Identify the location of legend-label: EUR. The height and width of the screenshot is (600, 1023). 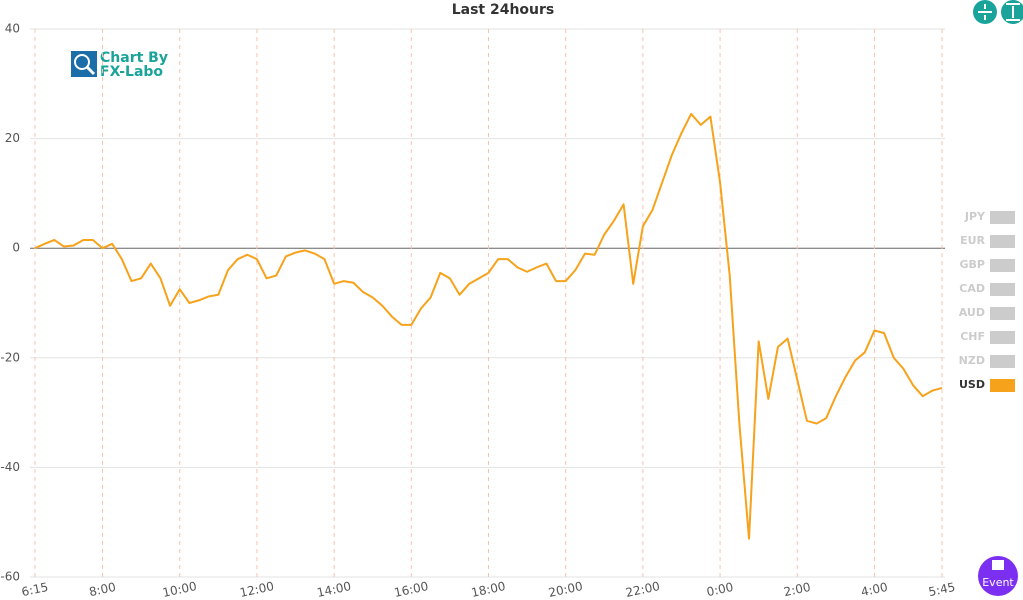
(972, 240).